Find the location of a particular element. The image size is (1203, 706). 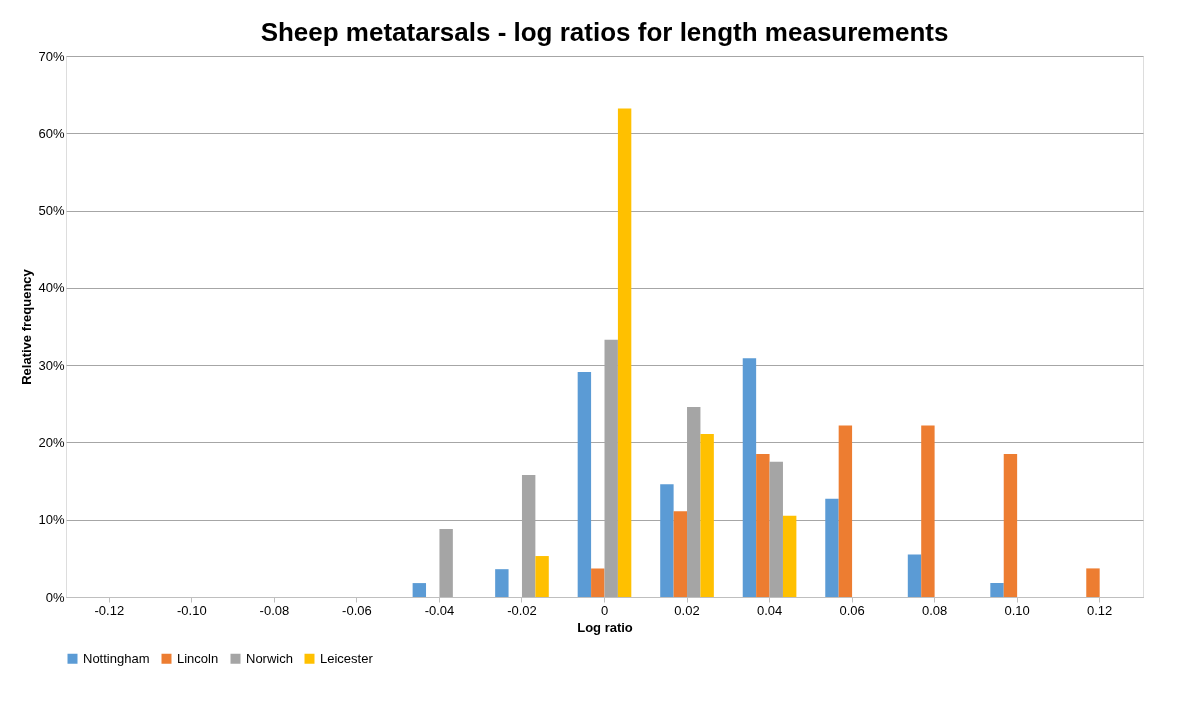

y-tick-label: 0% is located at coordinates (55, 597).